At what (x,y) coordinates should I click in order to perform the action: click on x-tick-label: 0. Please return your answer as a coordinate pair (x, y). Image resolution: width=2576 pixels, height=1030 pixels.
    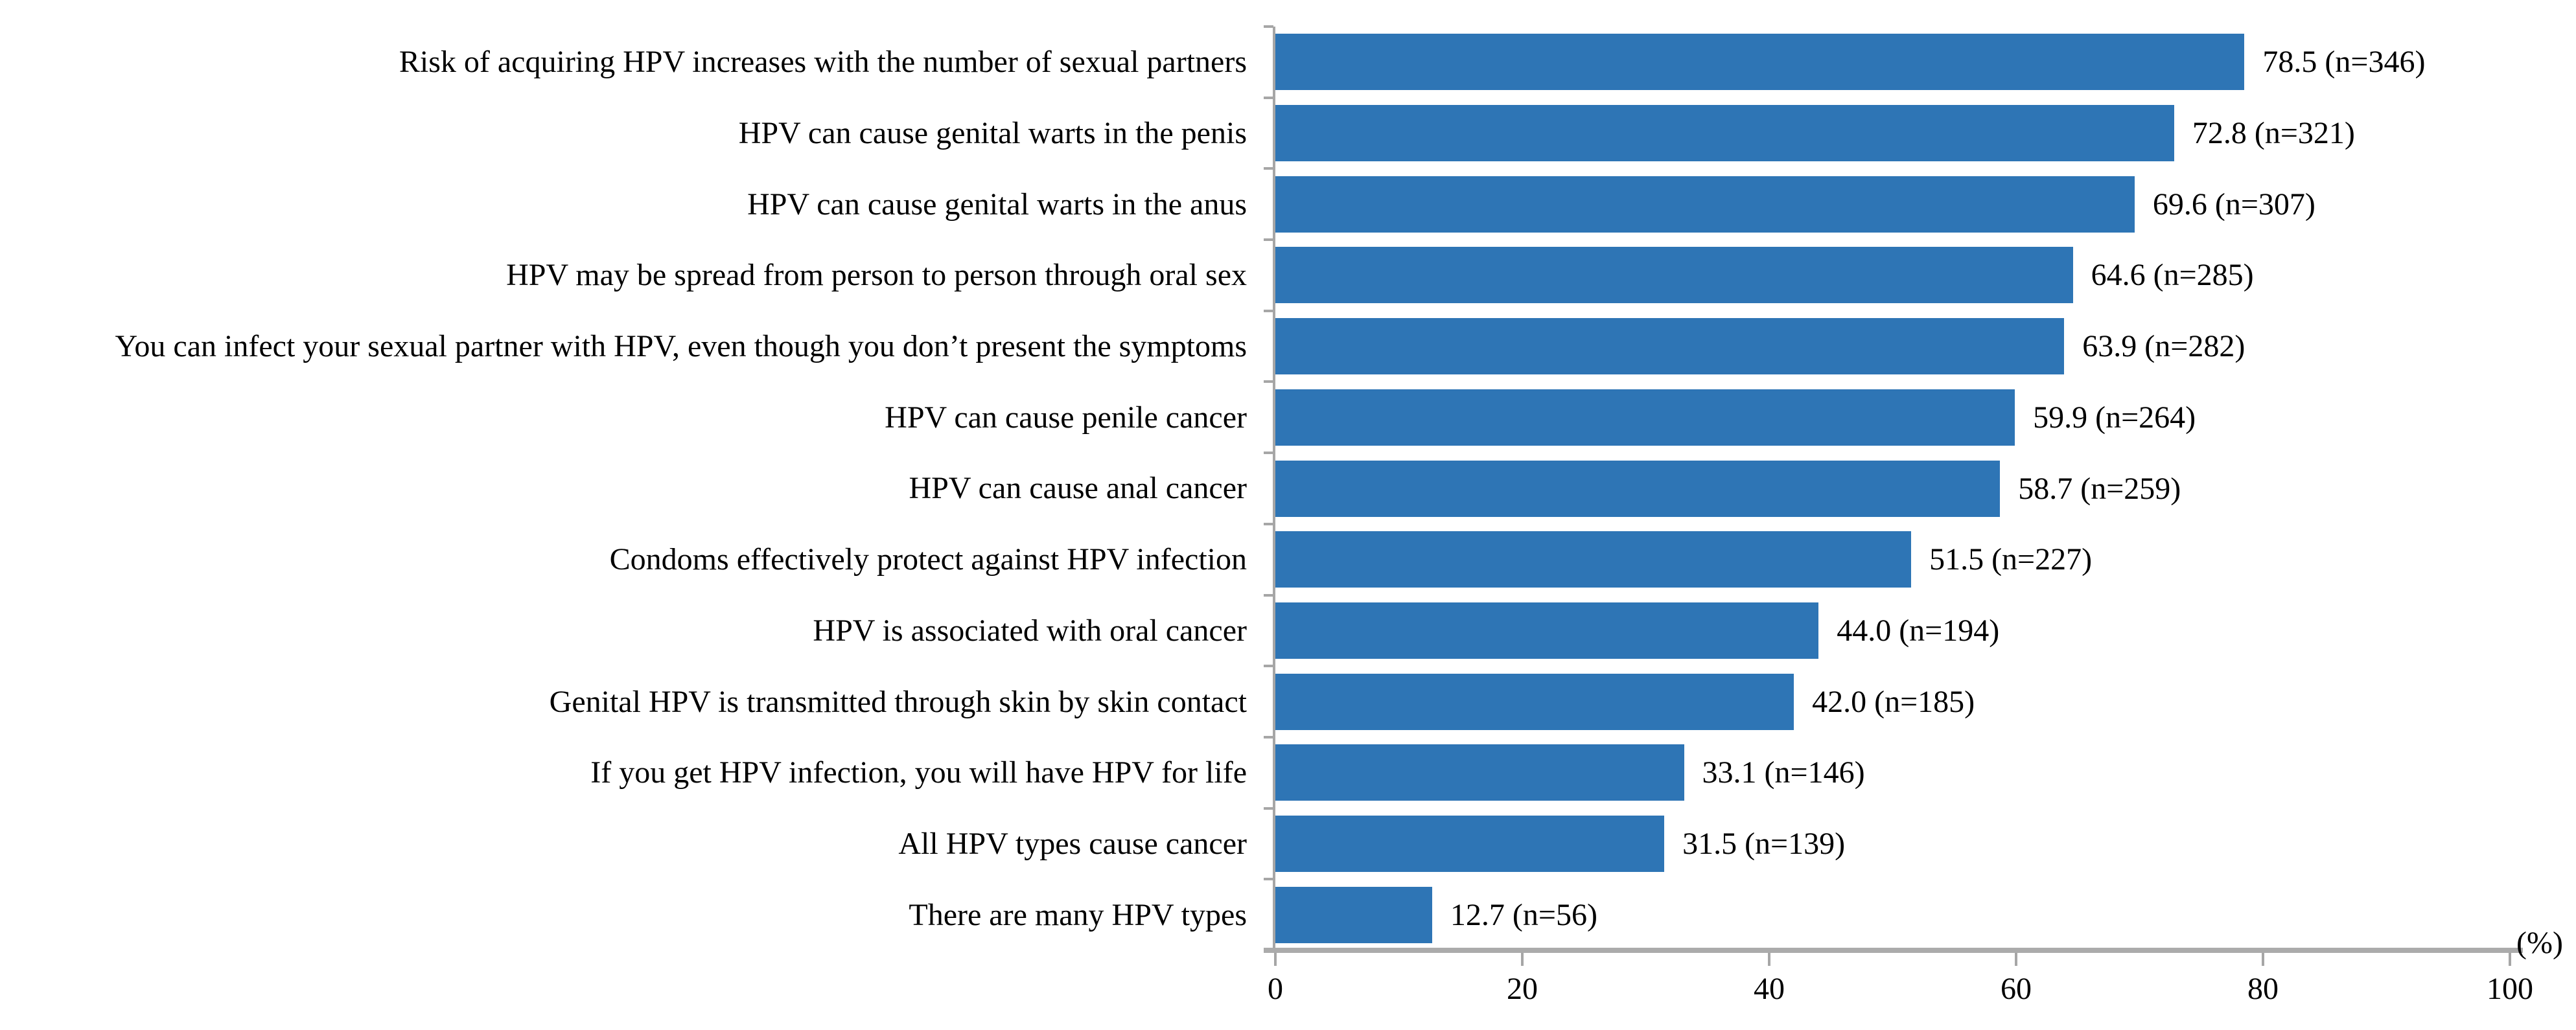
    Looking at the image, I should click on (1276, 989).